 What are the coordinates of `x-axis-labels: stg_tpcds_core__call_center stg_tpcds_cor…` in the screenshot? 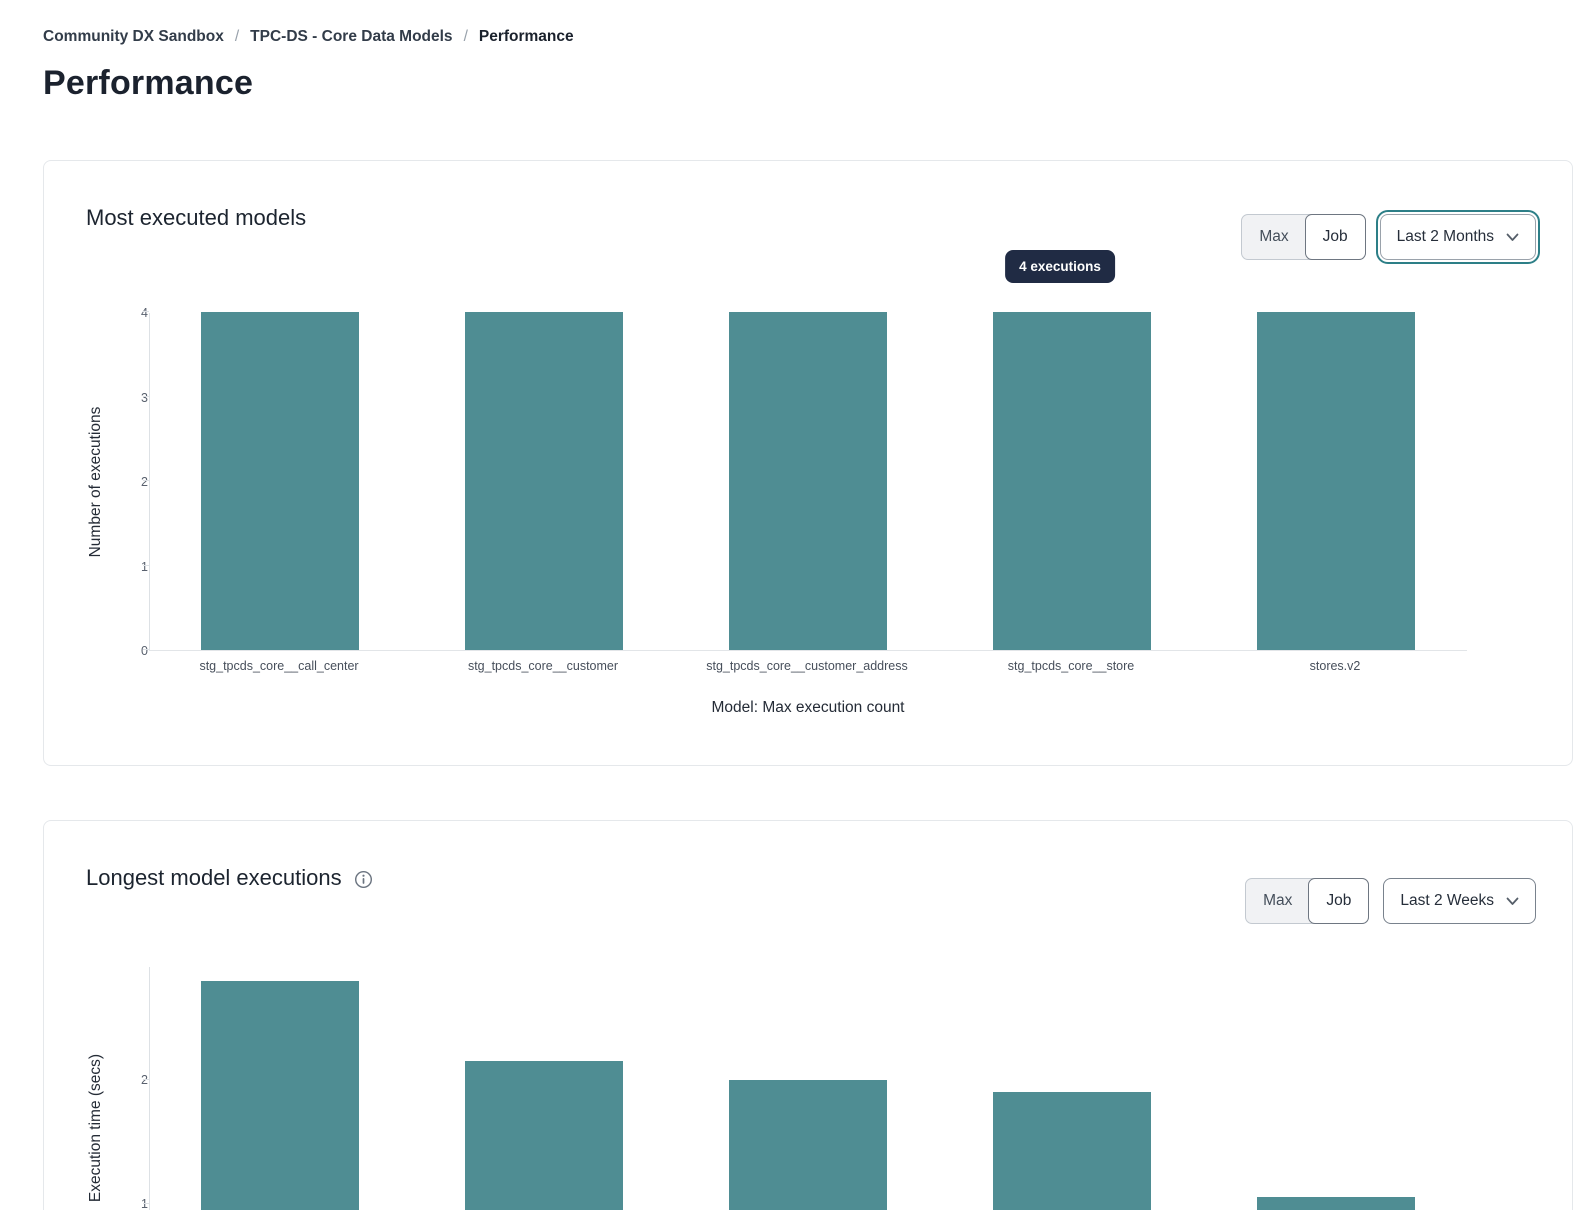 It's located at (808, 667).